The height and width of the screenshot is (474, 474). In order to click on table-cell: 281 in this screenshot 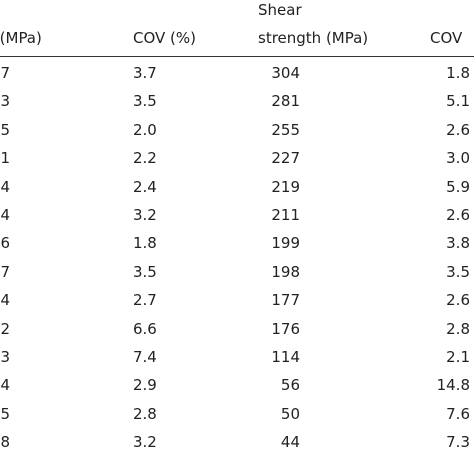, I will do `click(285, 101)`.